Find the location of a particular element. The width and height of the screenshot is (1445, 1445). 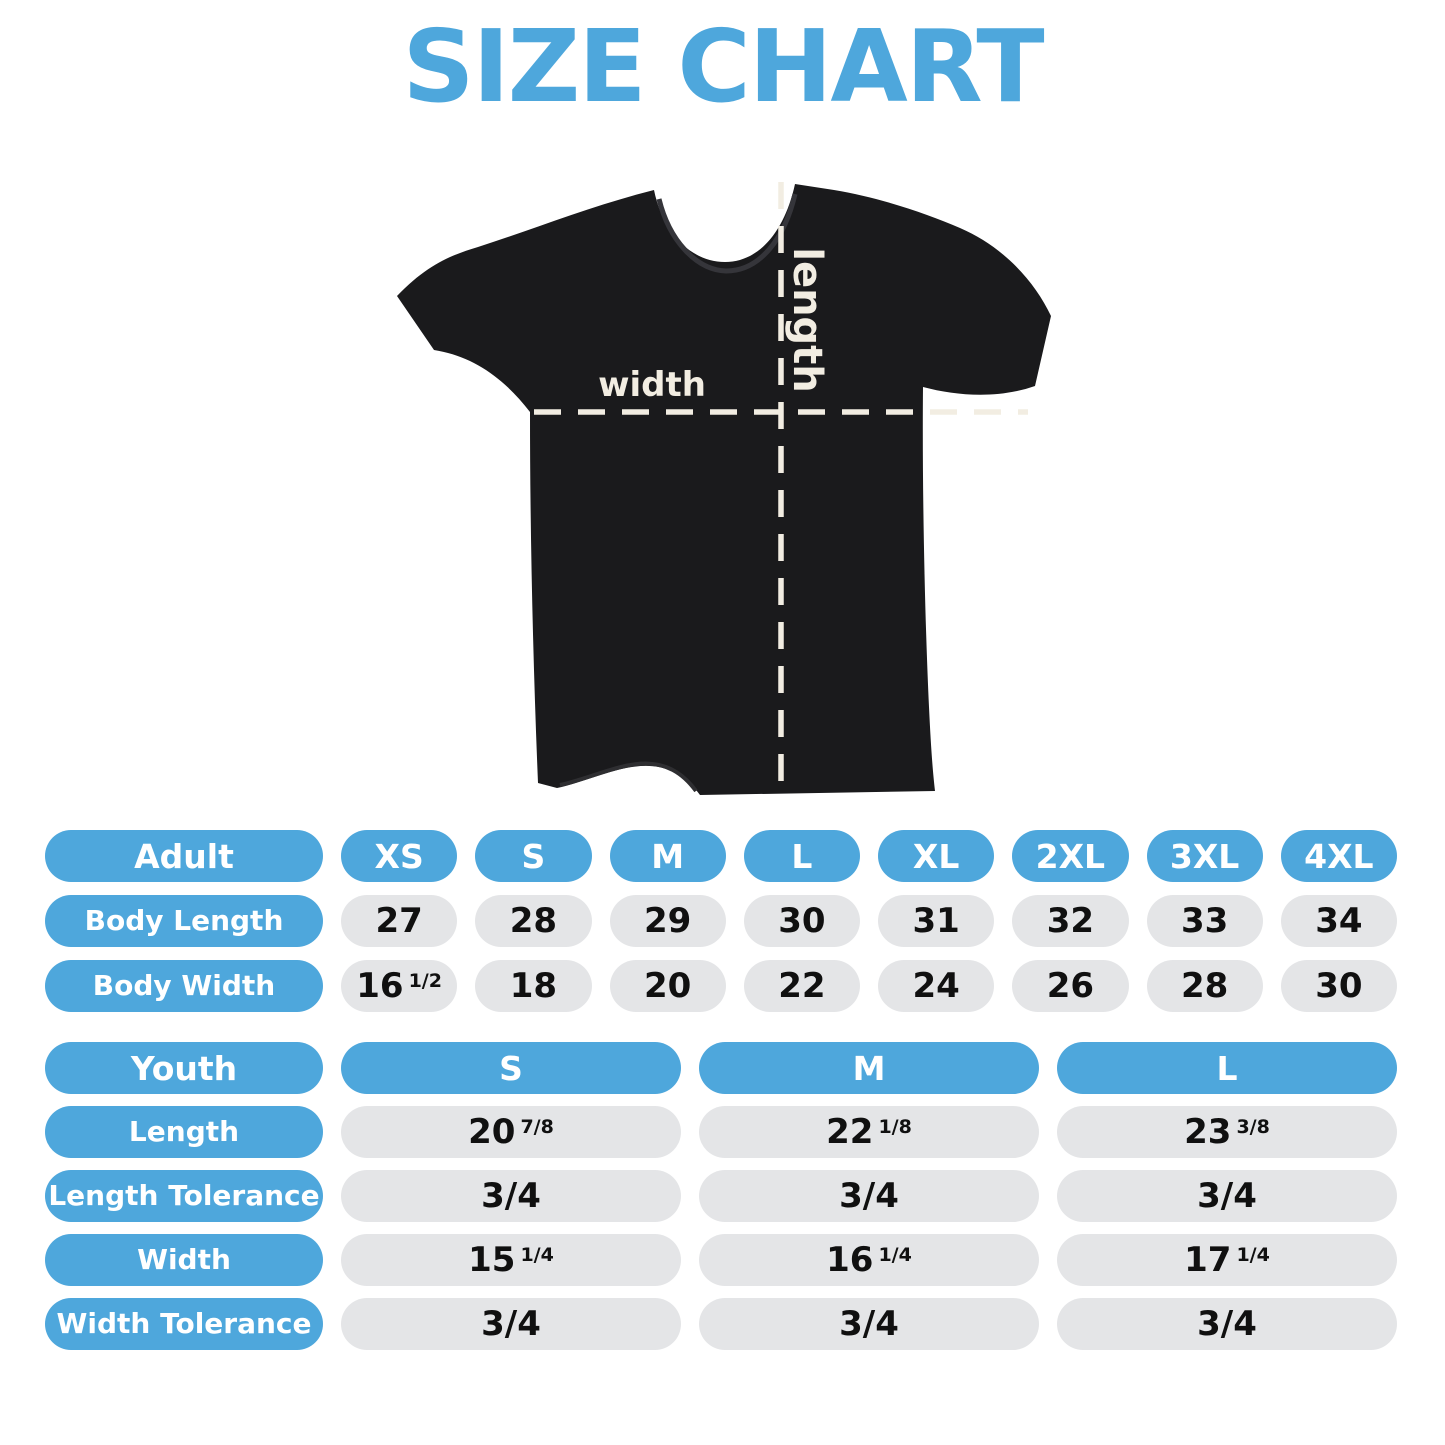

youth-value-cell: 20 7/8 is located at coordinates (511, 1132).